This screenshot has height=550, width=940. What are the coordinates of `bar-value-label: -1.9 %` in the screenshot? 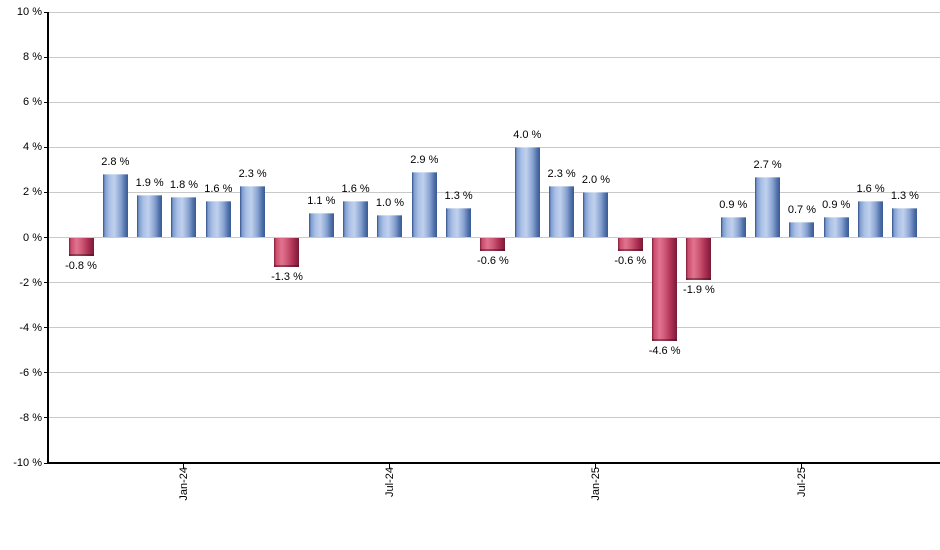 It's located at (699, 290).